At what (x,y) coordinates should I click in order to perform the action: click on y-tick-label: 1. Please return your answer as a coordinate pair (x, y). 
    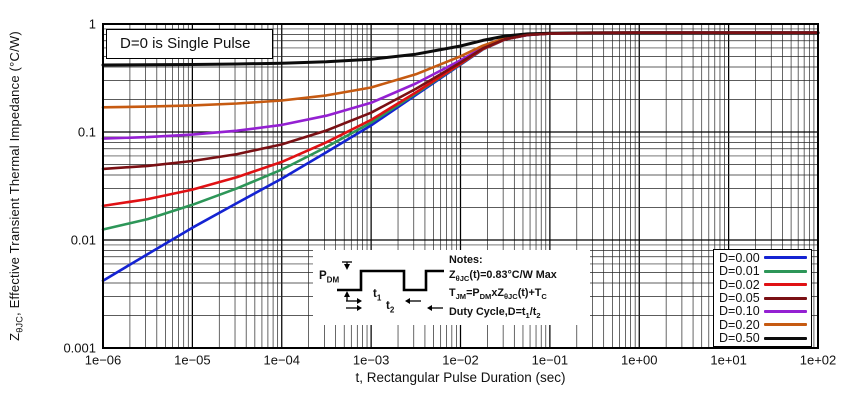
    Looking at the image, I should click on (92, 24).